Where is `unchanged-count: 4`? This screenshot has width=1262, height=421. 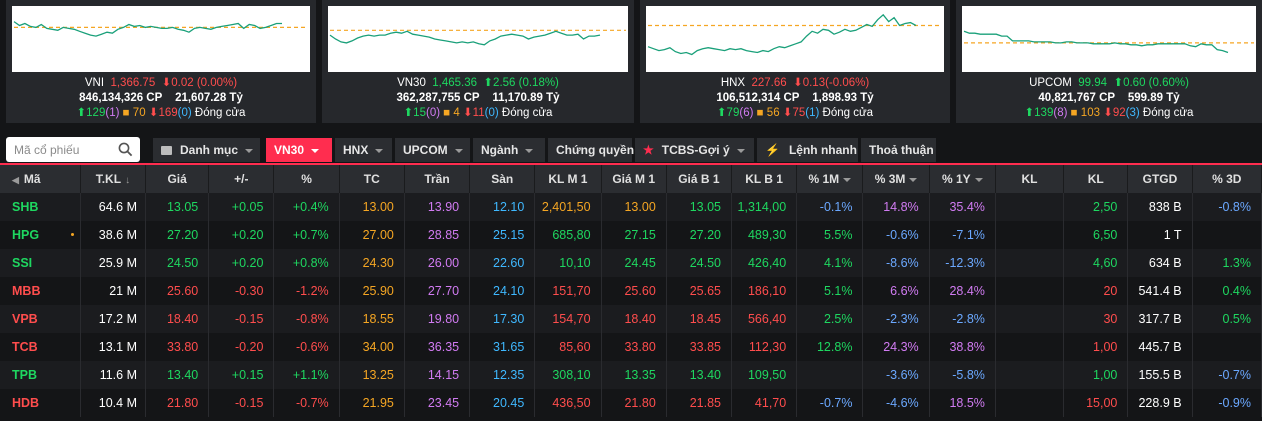
unchanged-count: 4 is located at coordinates (456, 113).